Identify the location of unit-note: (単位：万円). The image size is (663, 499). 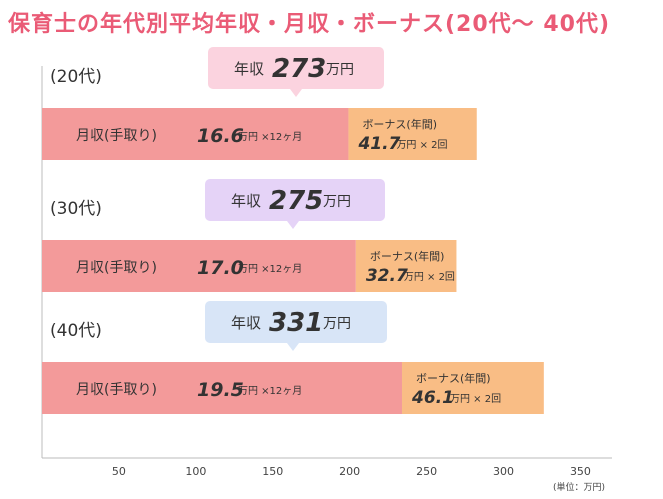
(579, 487).